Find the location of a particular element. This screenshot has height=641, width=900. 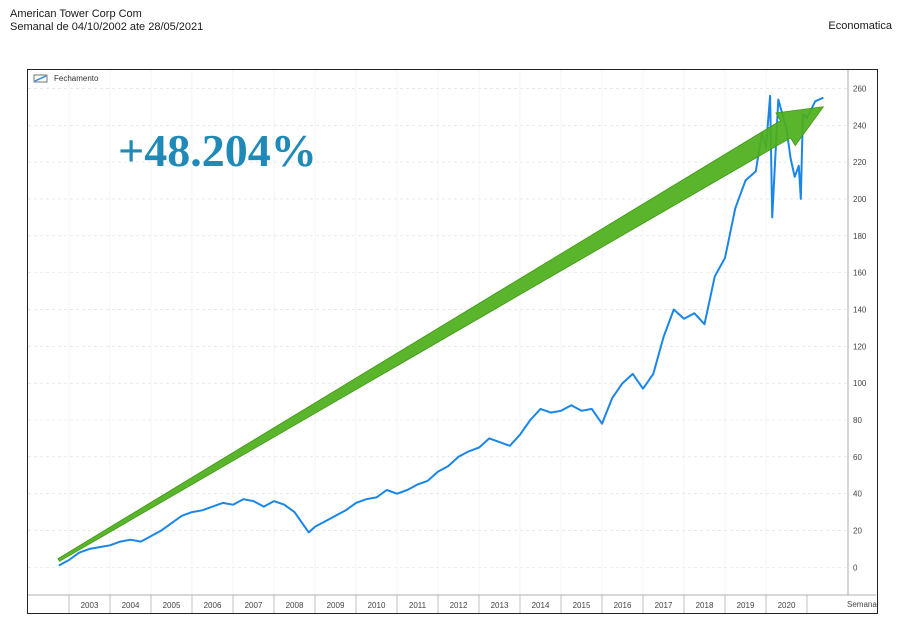

legend-label: Fechamento is located at coordinates (76, 78).